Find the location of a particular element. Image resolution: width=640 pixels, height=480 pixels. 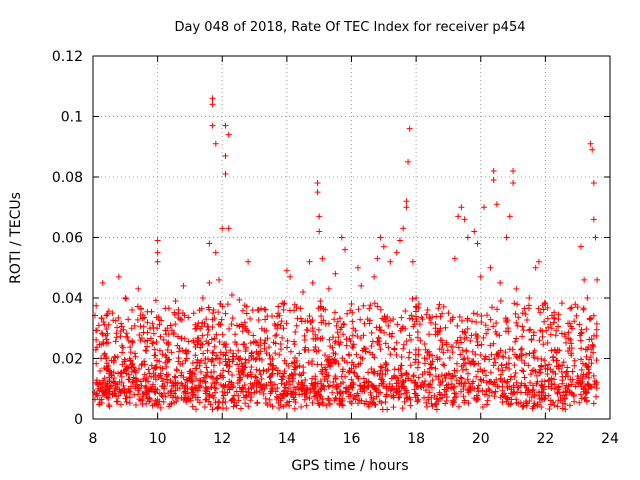

y-tick-label: 0.08 is located at coordinates (67, 178).